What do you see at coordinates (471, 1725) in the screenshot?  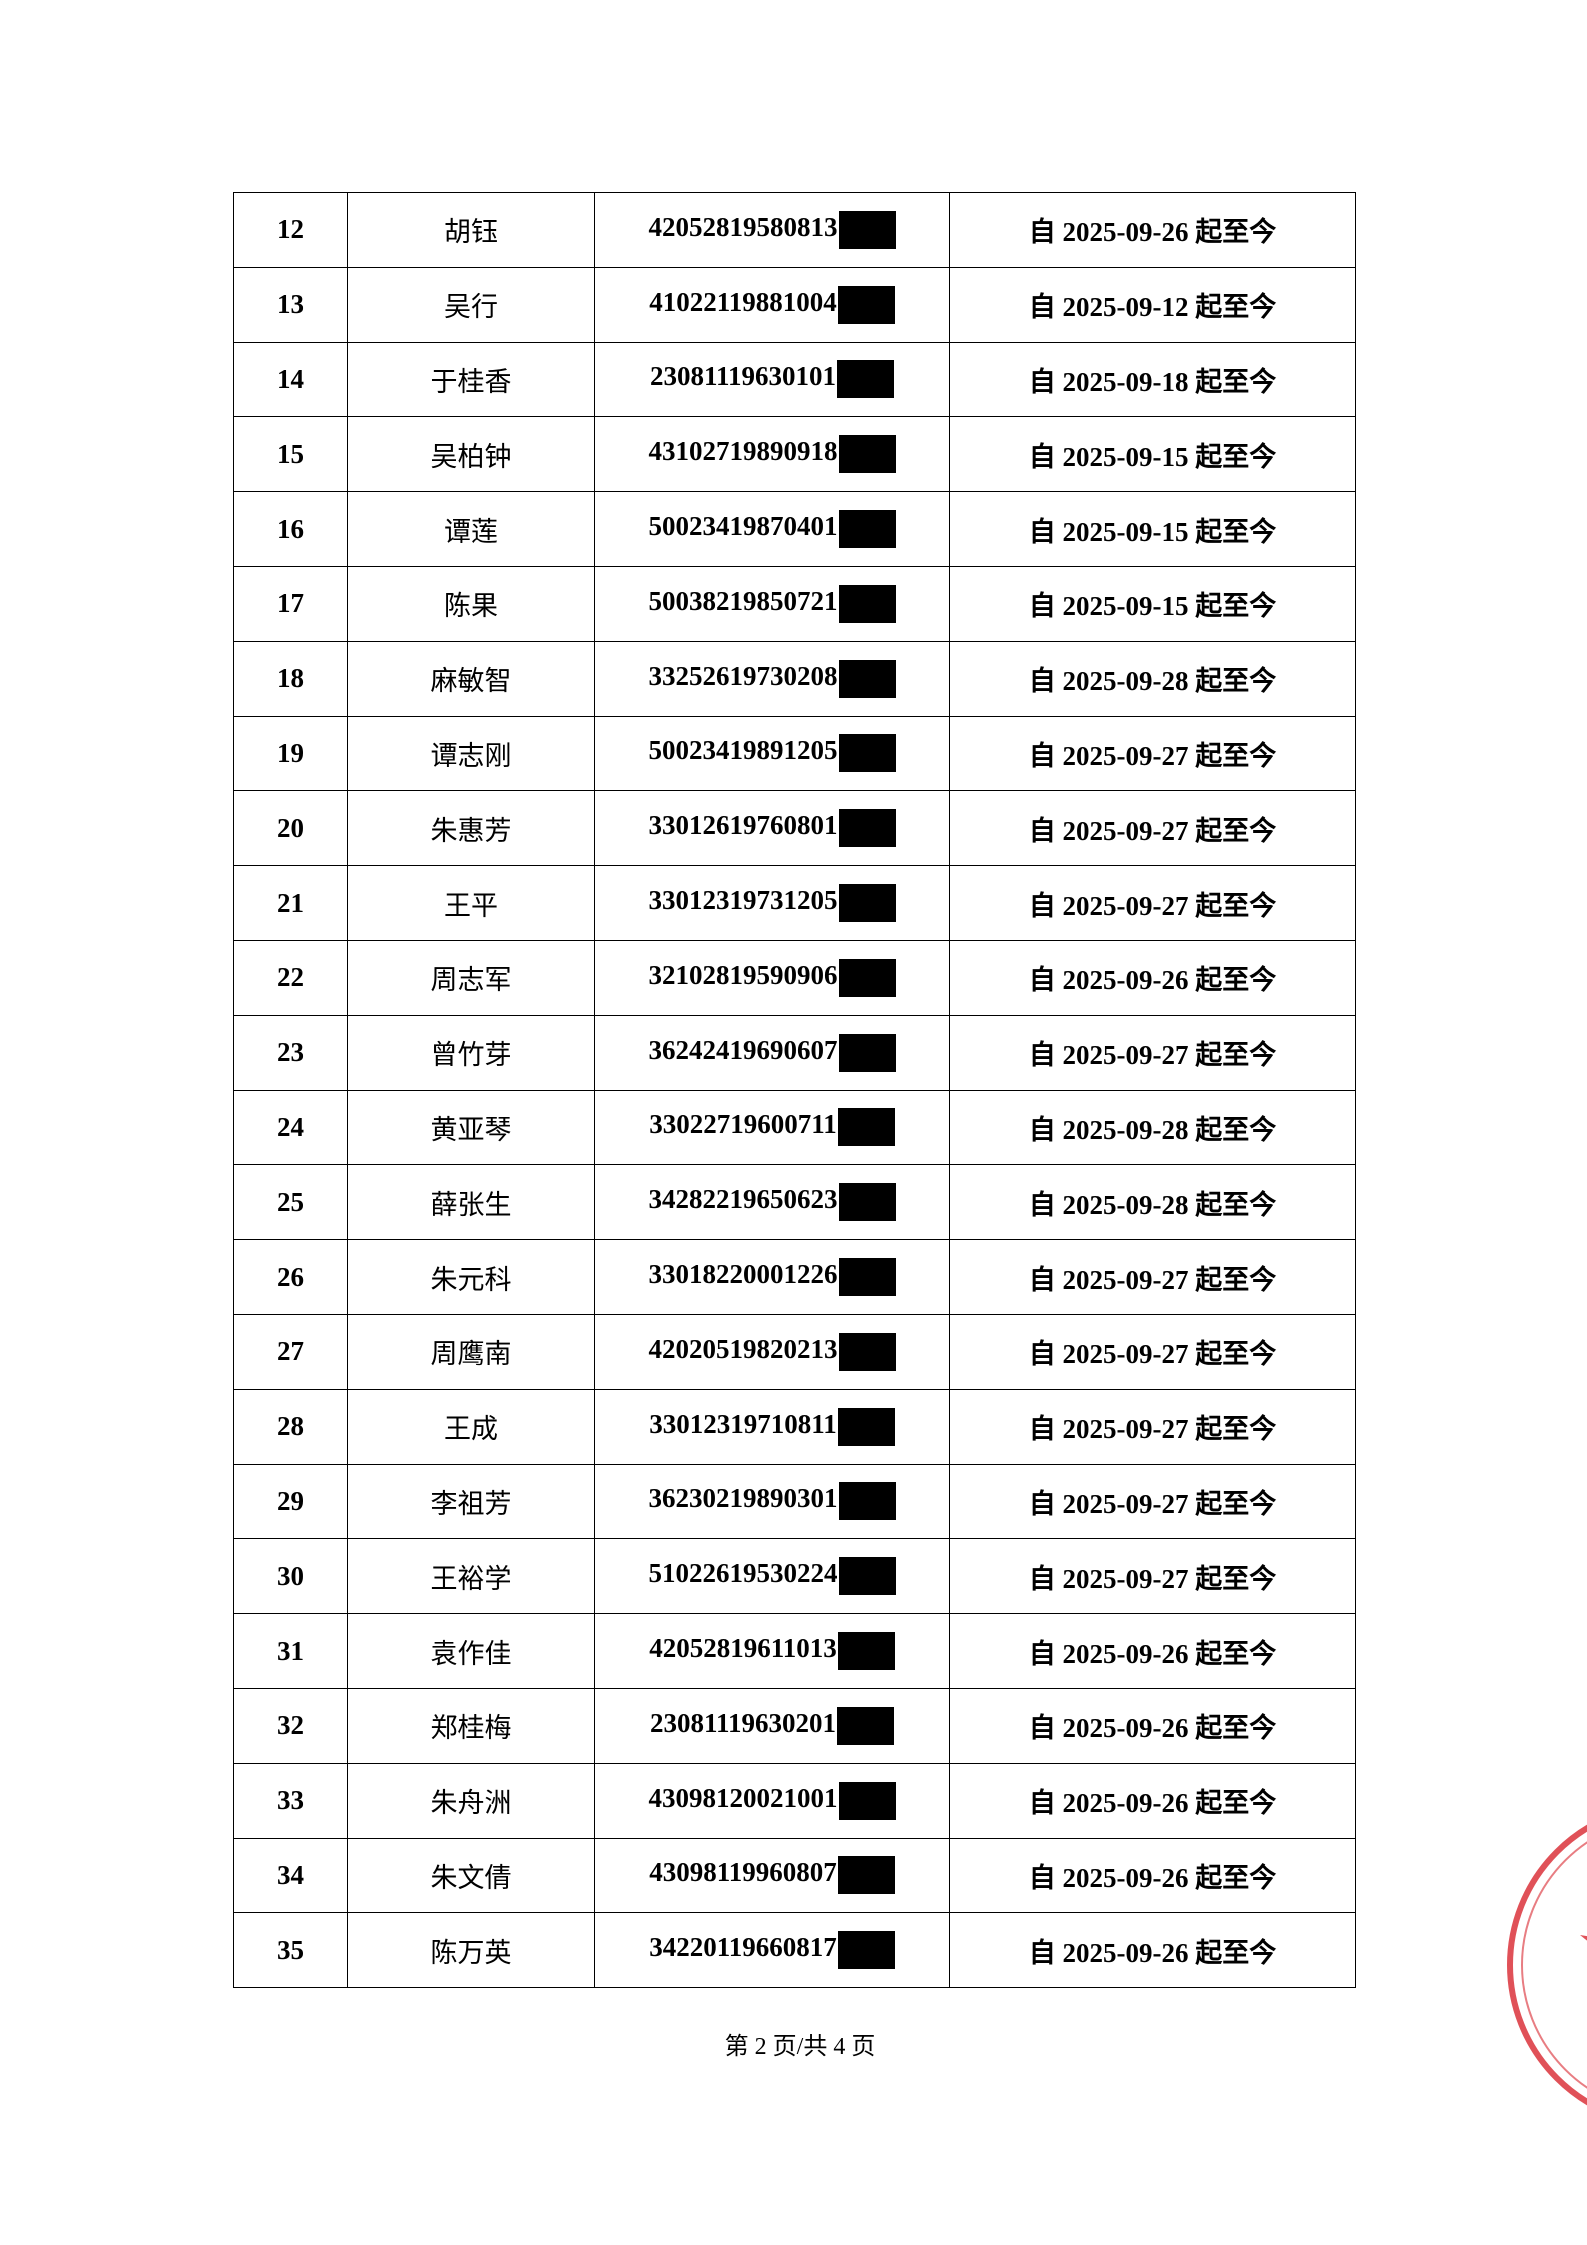 I see `person-name-cell: 郑桂梅` at bounding box center [471, 1725].